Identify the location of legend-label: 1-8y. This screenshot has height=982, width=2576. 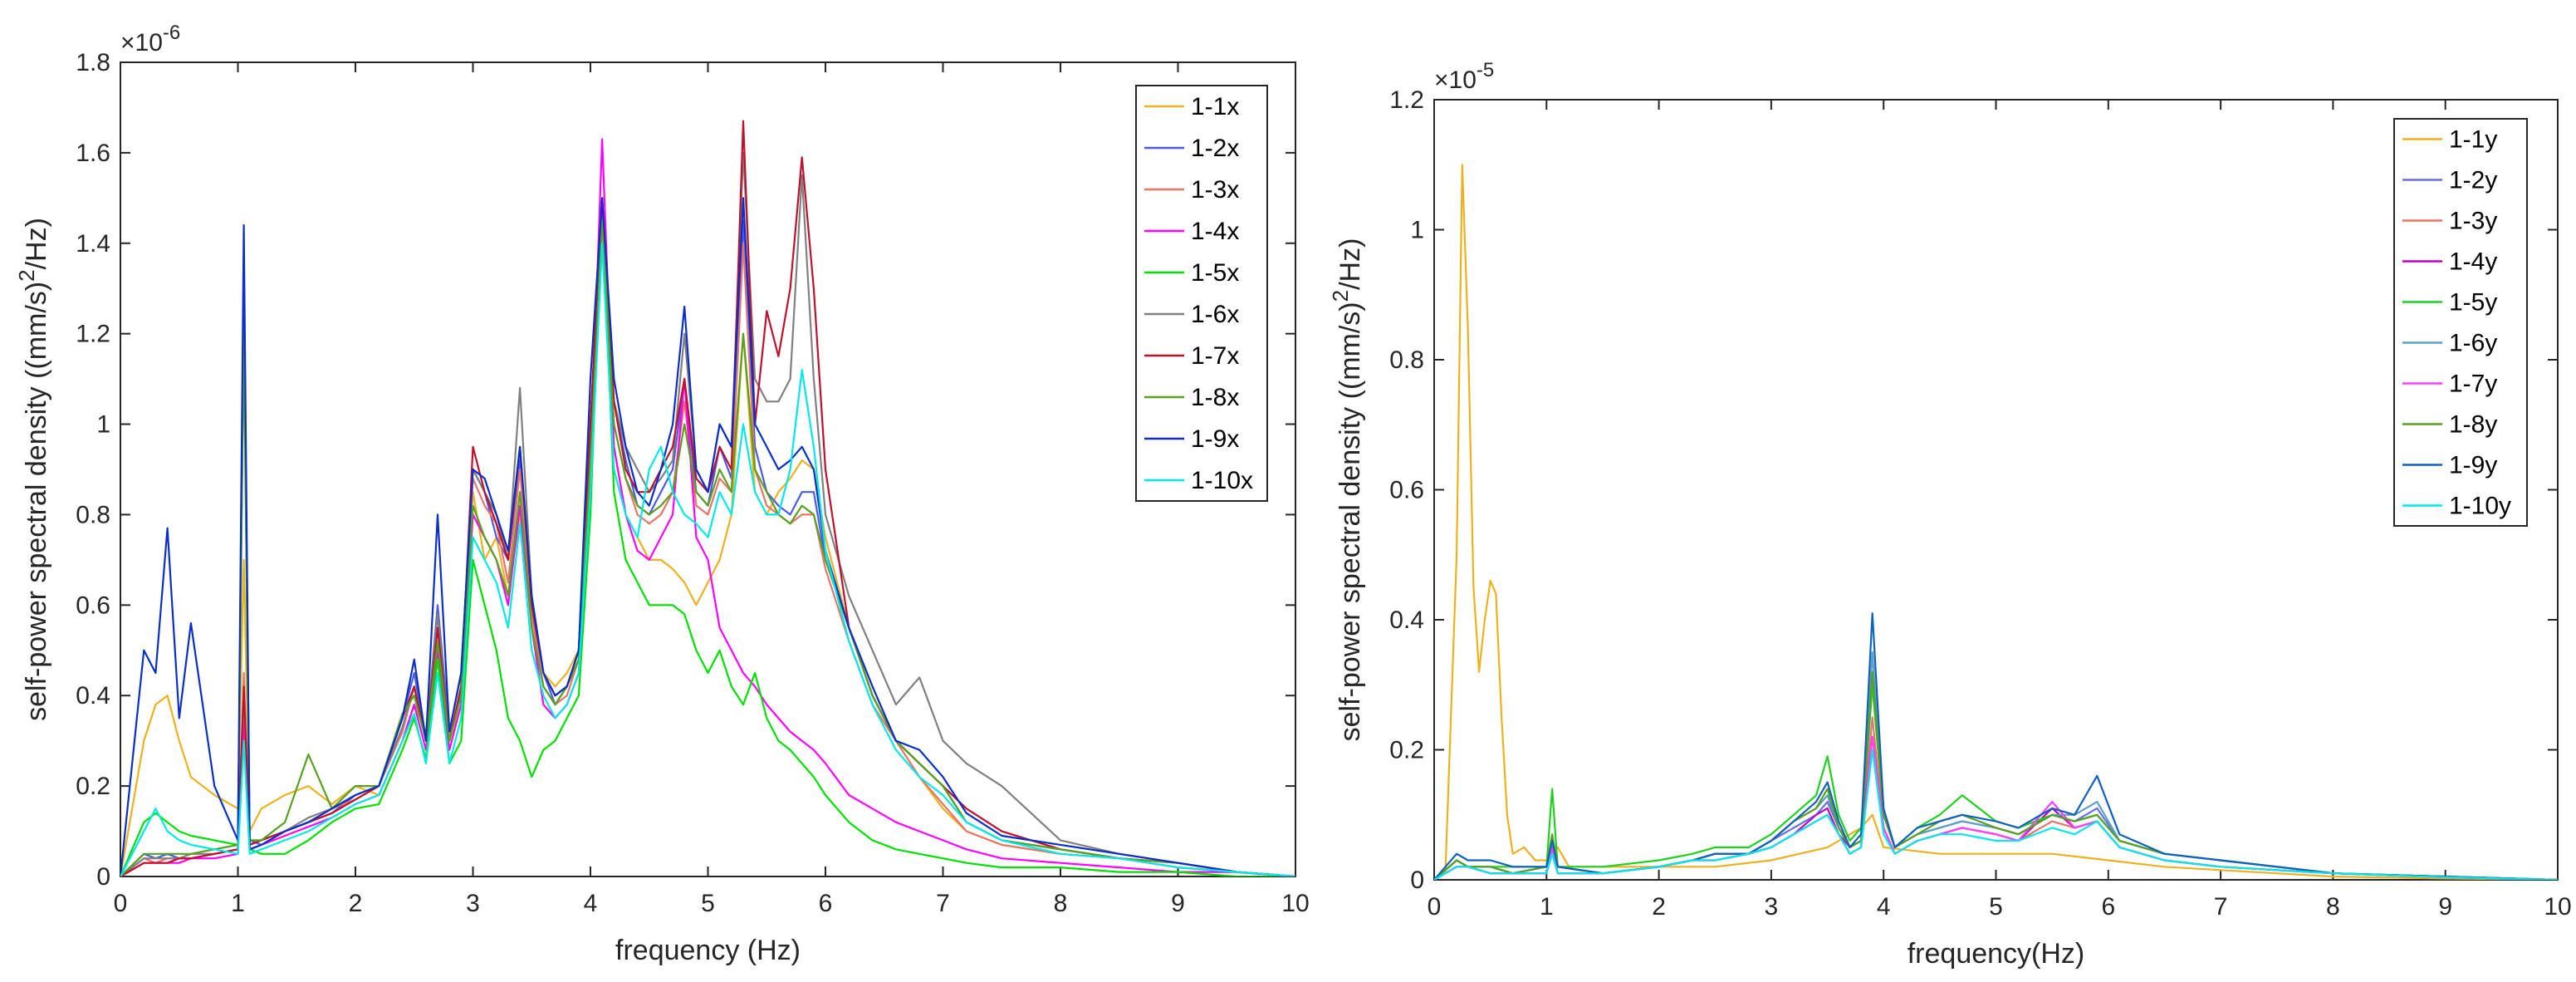
(2473, 425).